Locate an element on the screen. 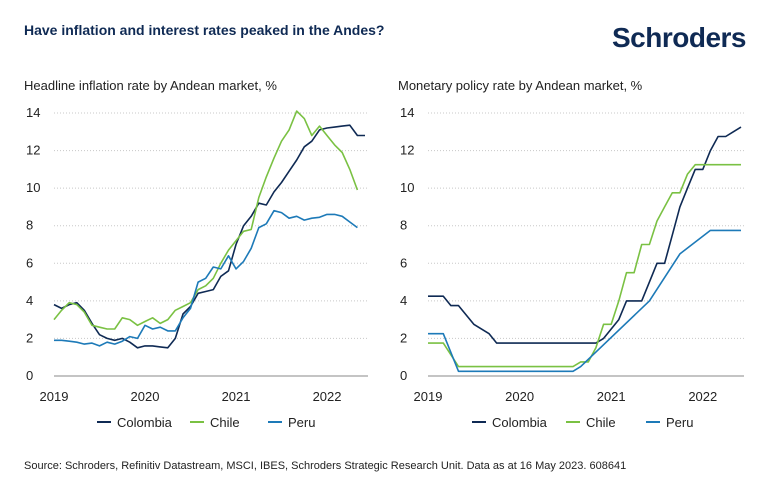 Image resolution: width=770 pixels, height=496 pixels. right-chart-title: Monetary policy rate by Andean market, % is located at coordinates (520, 85).